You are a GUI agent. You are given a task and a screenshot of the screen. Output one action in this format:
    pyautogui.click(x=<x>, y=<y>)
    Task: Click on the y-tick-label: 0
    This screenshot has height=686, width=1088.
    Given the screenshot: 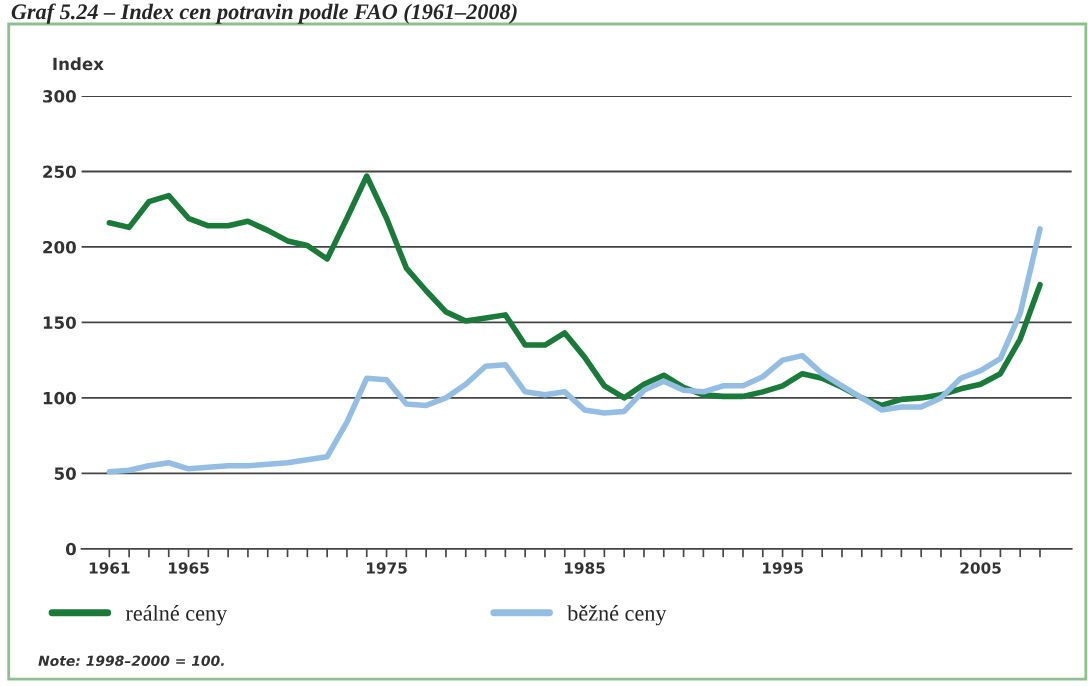 What is the action you would take?
    pyautogui.click(x=70, y=549)
    